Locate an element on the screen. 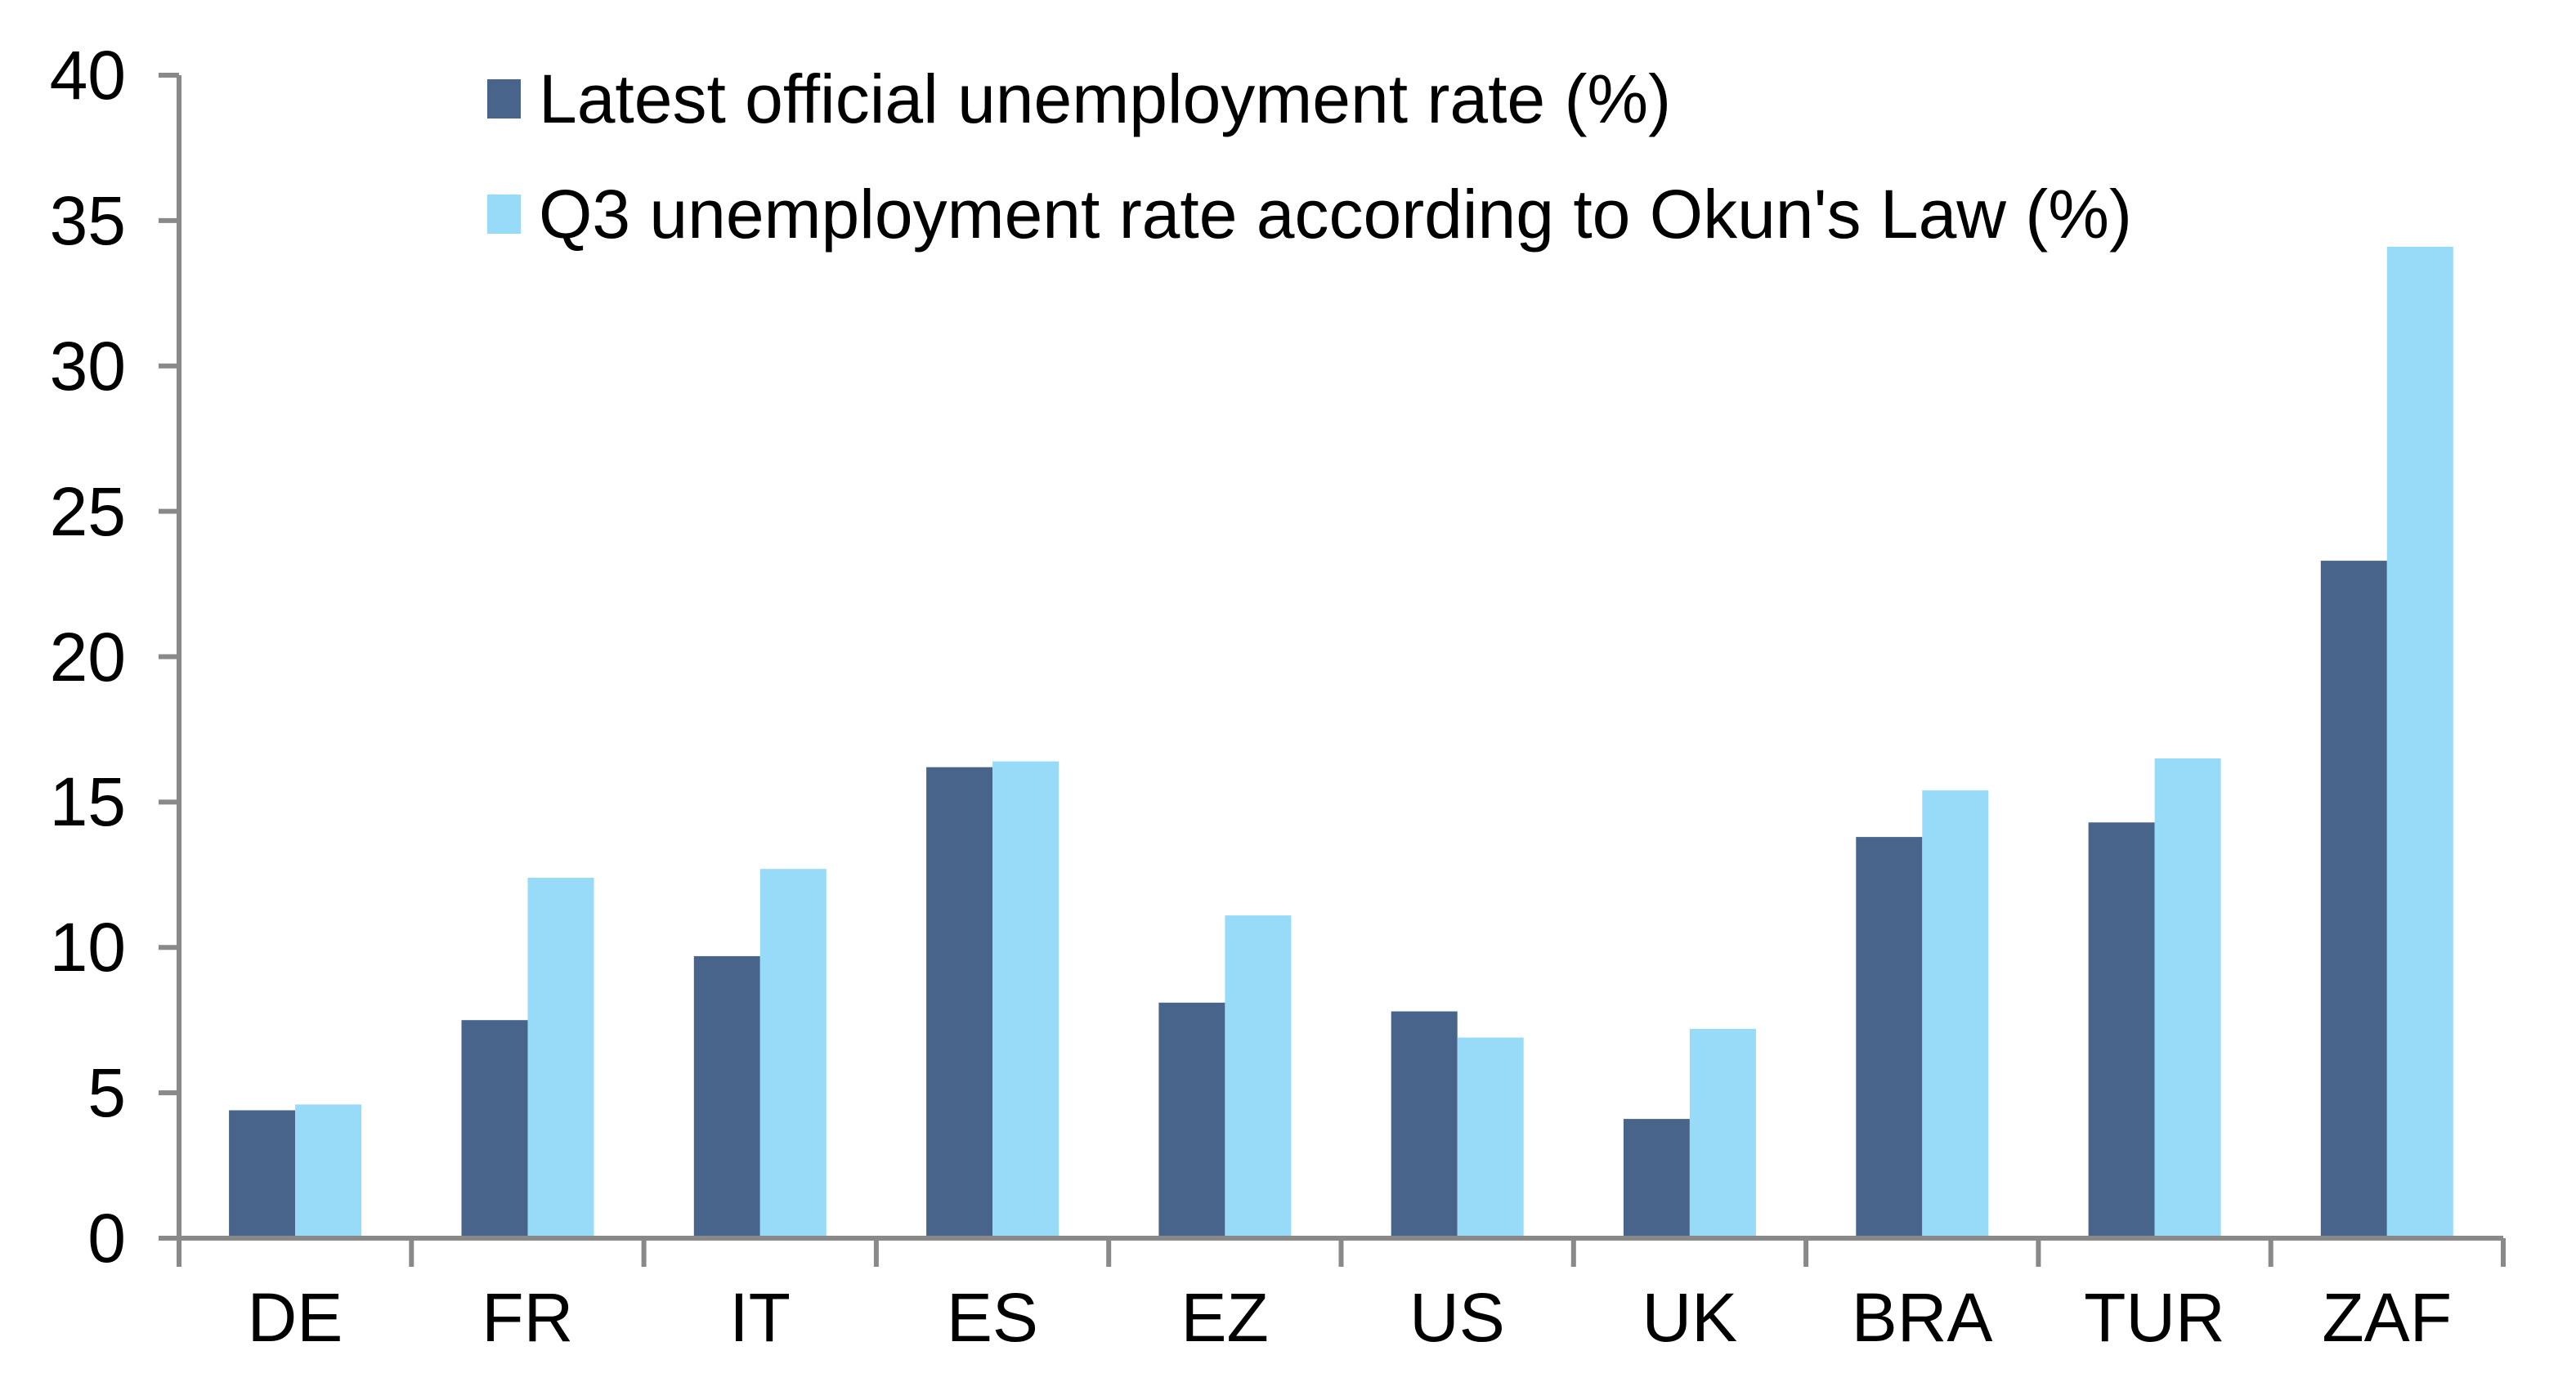 The width and height of the screenshot is (2576, 1400). x-tick-label-fr: FR is located at coordinates (528, 1317).